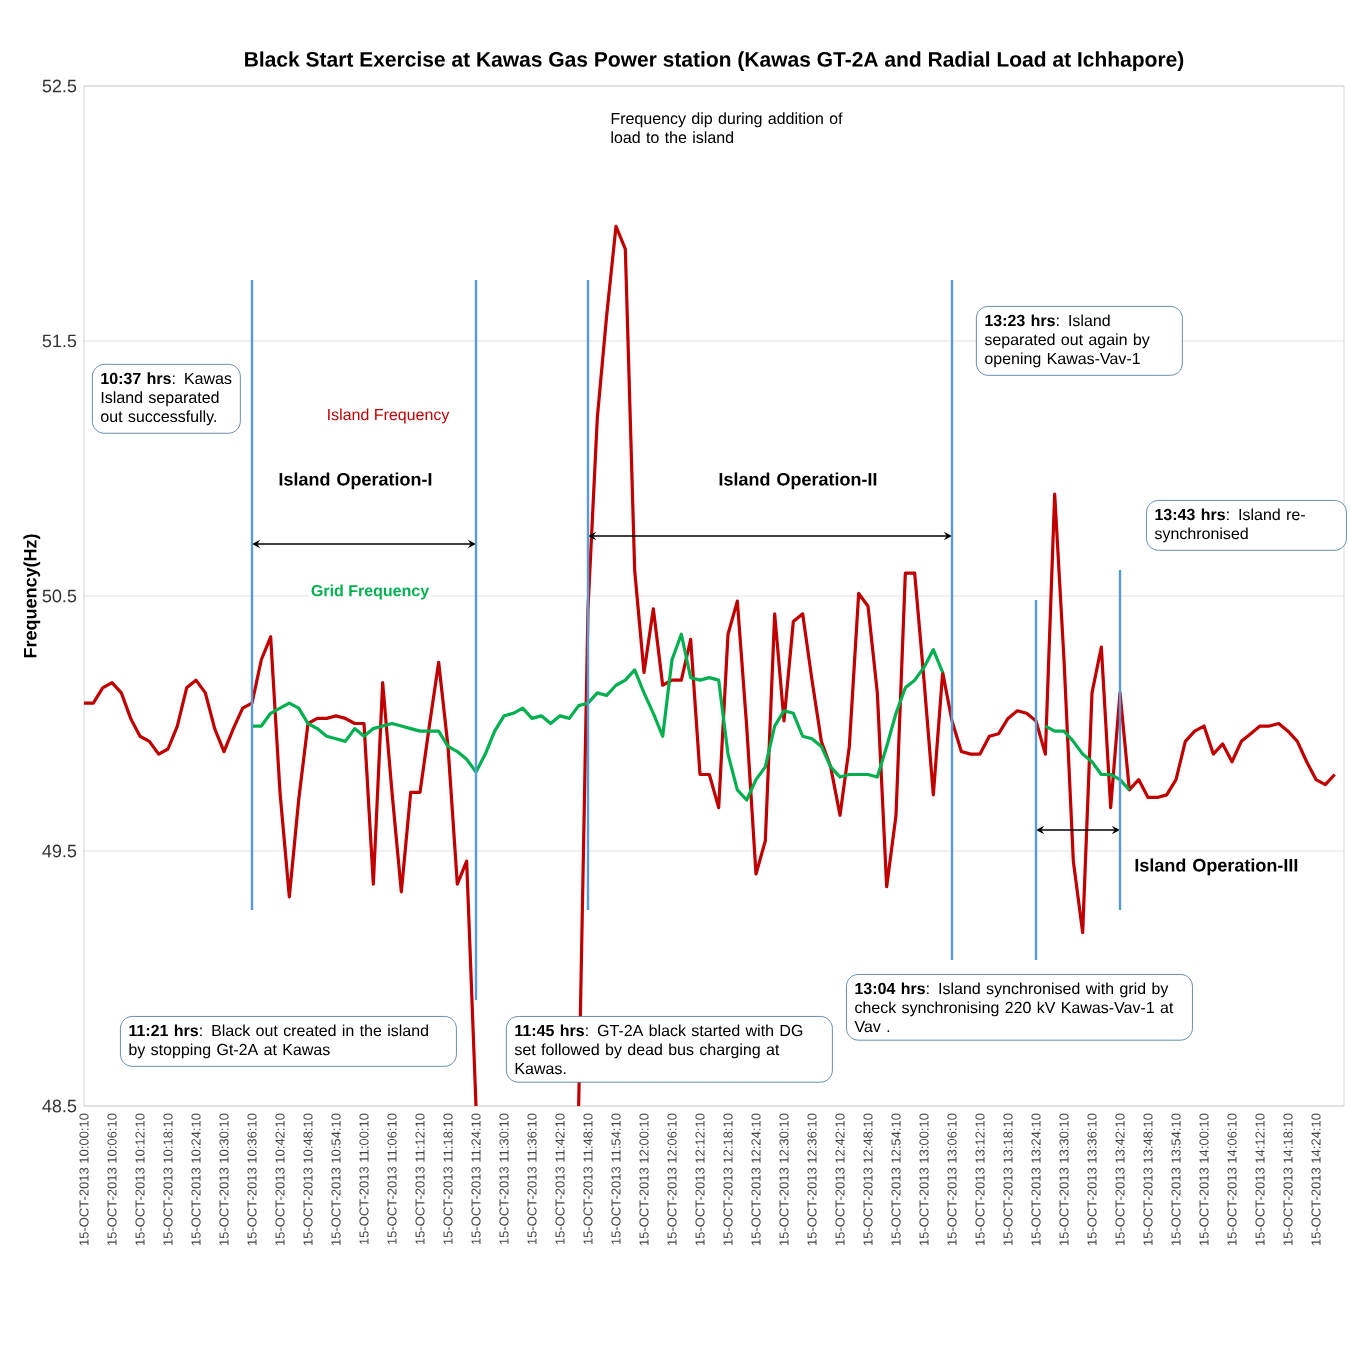  I want to click on y-tick-label: 50.5, so click(59, 596).